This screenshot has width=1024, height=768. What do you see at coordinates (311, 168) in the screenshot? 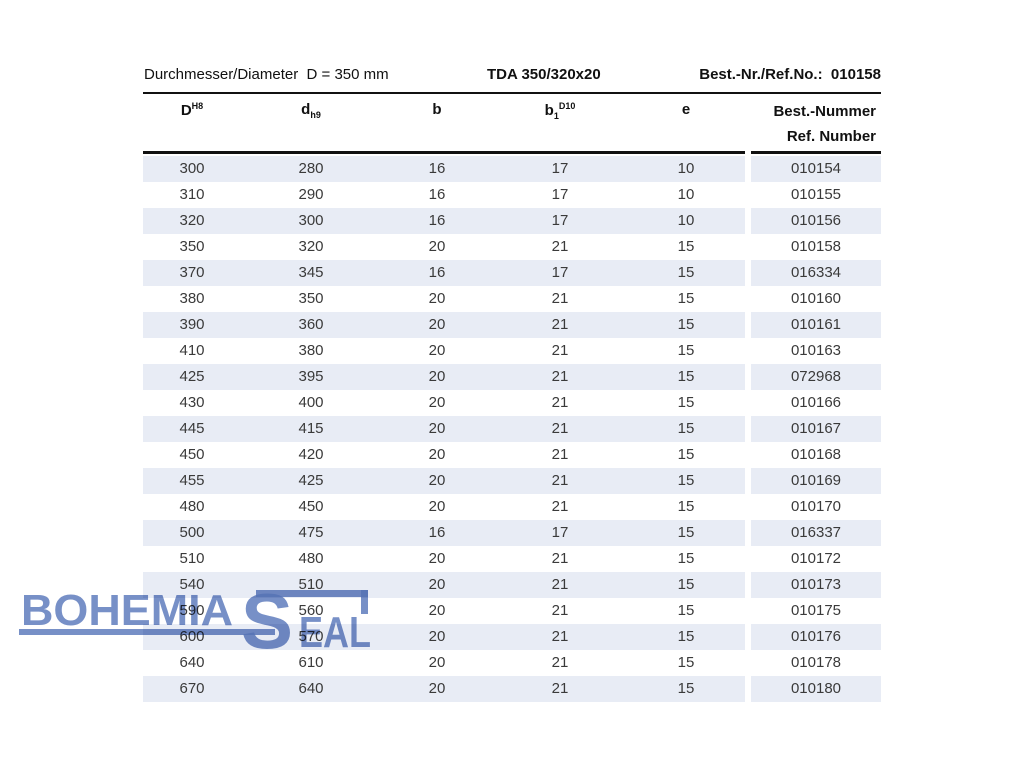
I see `table-cell: 280` at bounding box center [311, 168].